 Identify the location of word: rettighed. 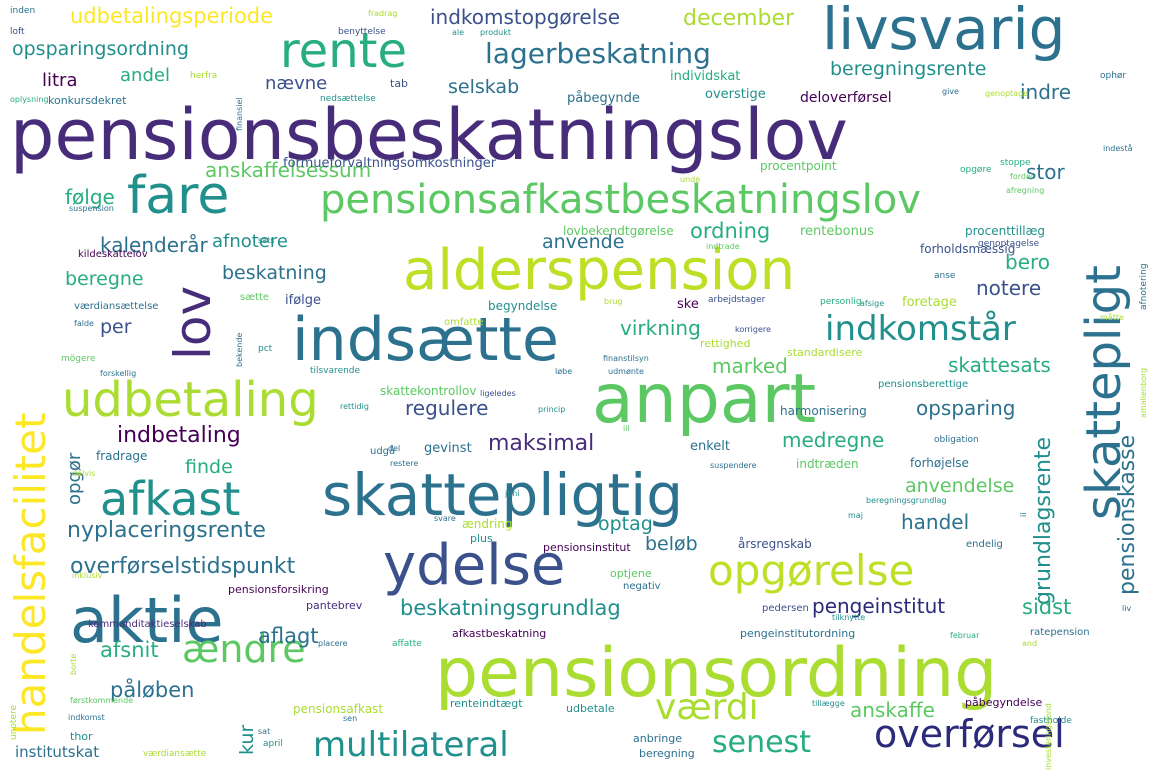
(725, 343).